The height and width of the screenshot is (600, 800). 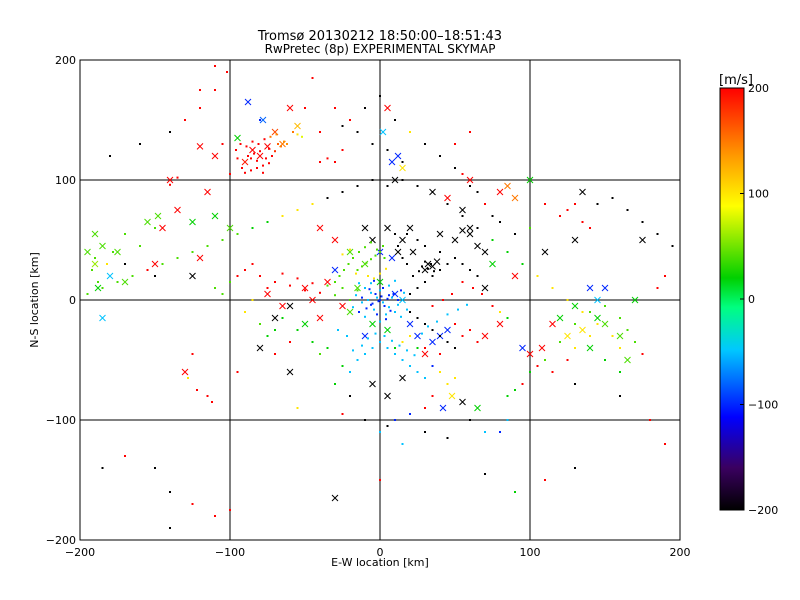 What do you see at coordinates (380, 49) in the screenshot?
I see `chart-subtitle: RwPretec (8p) EXPERIMENTAL SKYMAP` at bounding box center [380, 49].